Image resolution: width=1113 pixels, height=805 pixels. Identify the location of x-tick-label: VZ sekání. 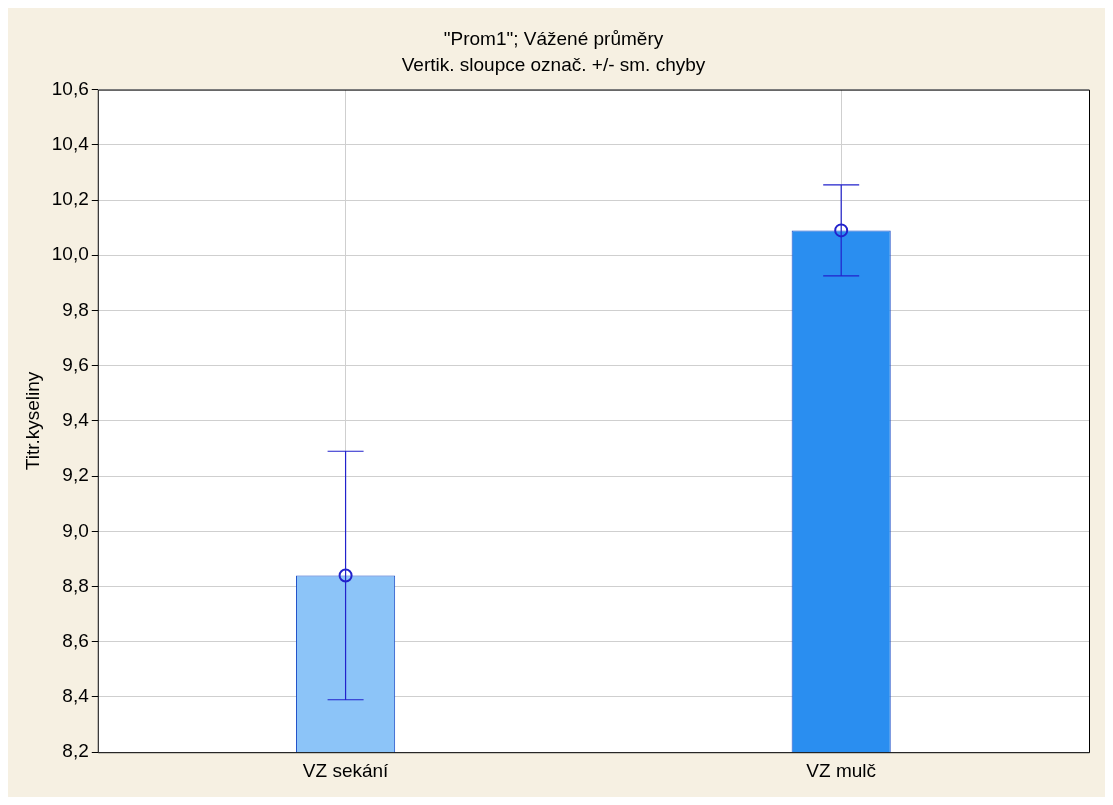
(346, 770).